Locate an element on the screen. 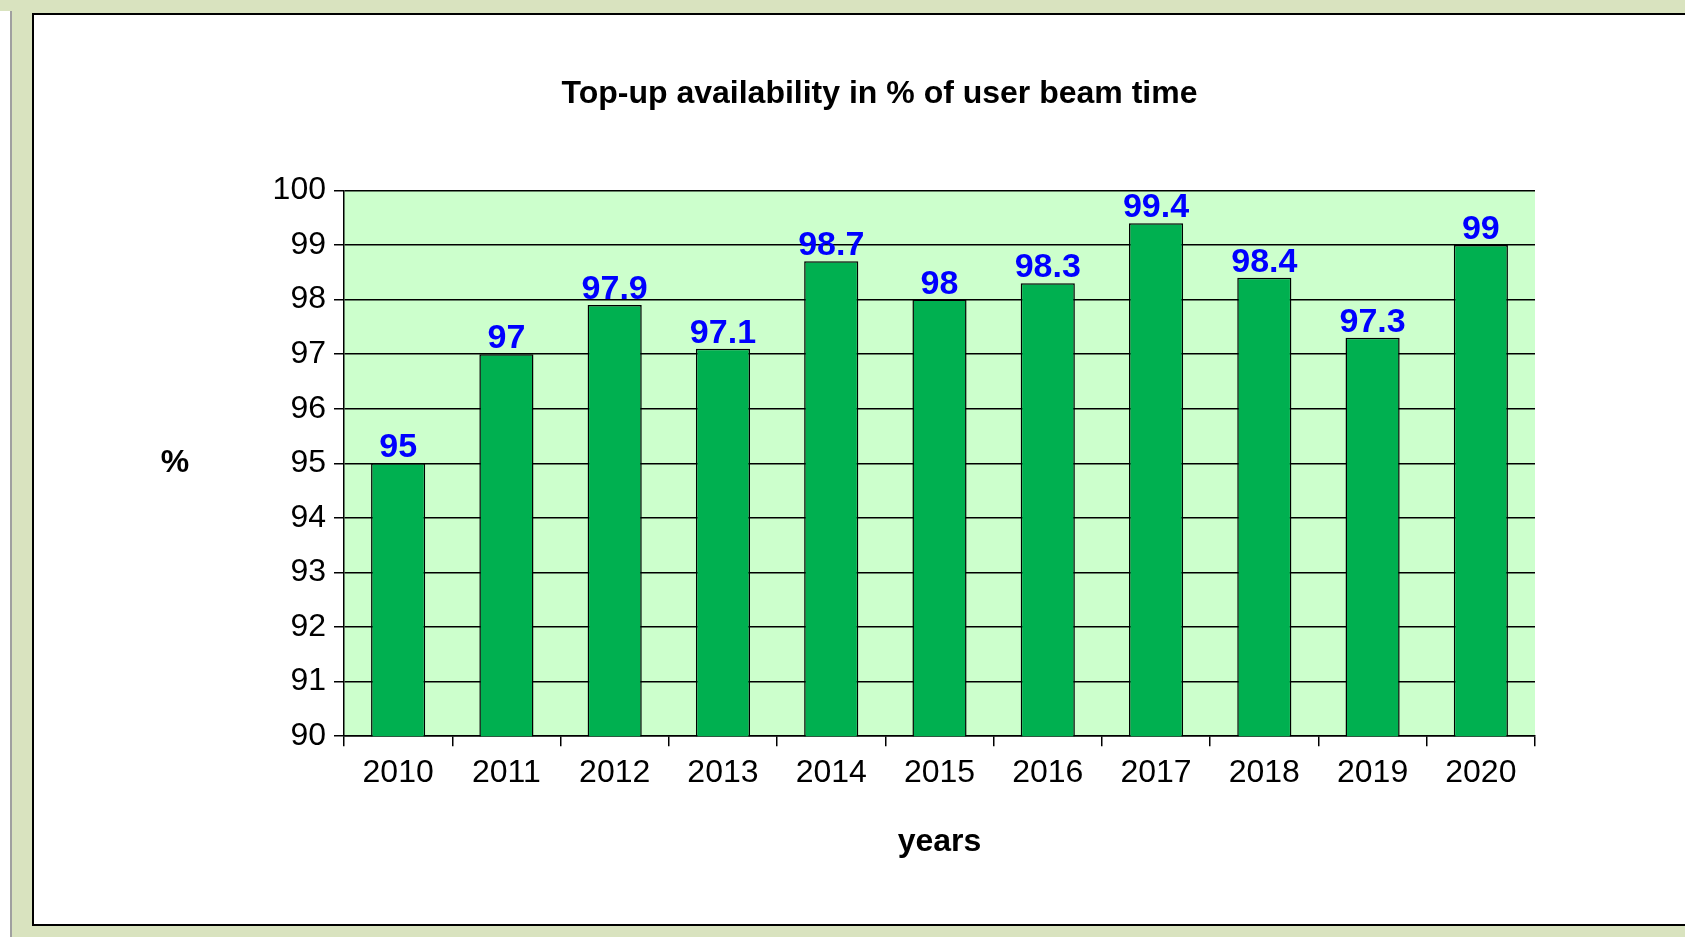 The width and height of the screenshot is (1685, 937). y-tick-label: 98 is located at coordinates (308, 297).